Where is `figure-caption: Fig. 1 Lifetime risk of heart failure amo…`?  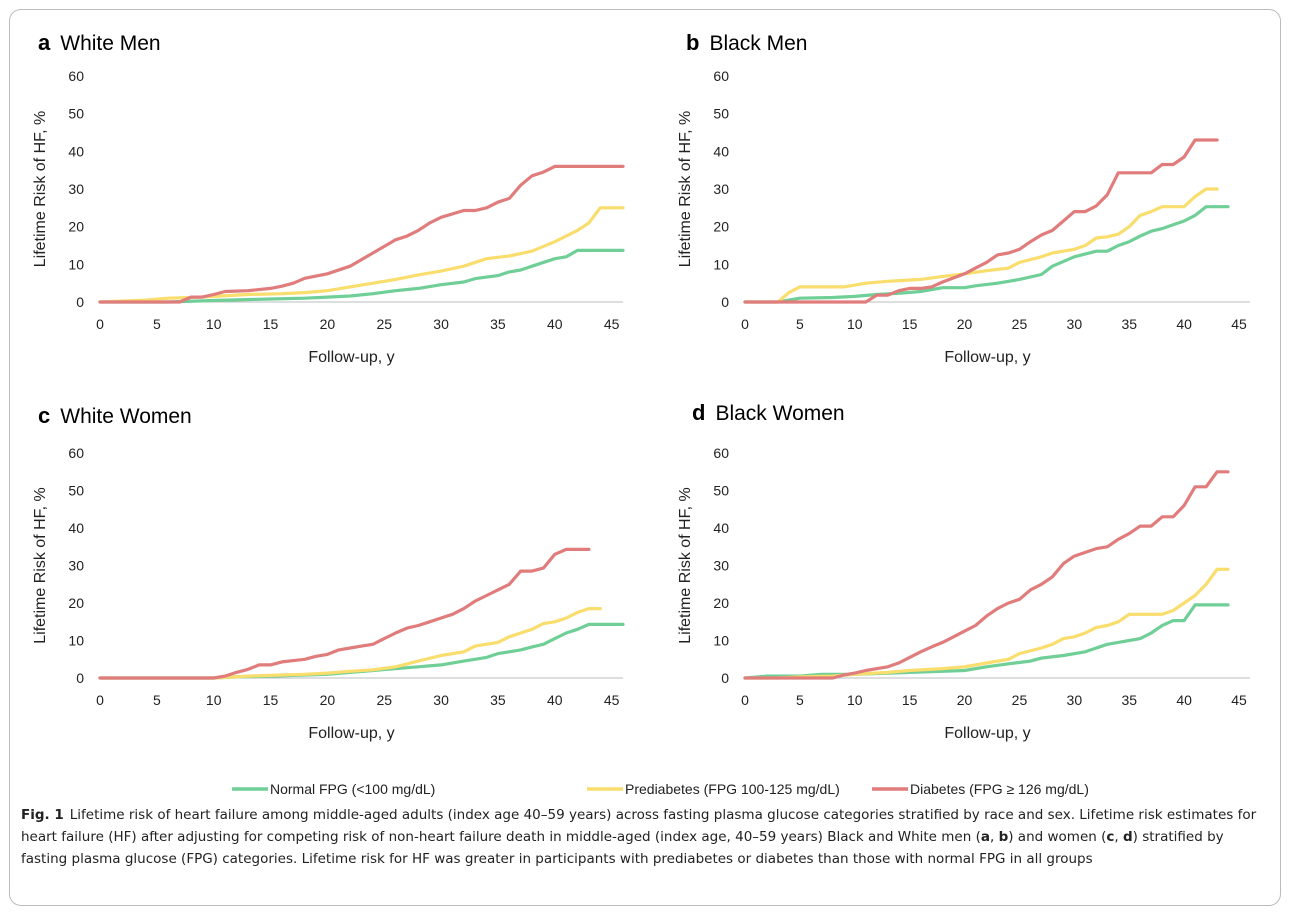
figure-caption: Fig. 1 Lifetime risk of heart failure amo… is located at coordinates (646, 837).